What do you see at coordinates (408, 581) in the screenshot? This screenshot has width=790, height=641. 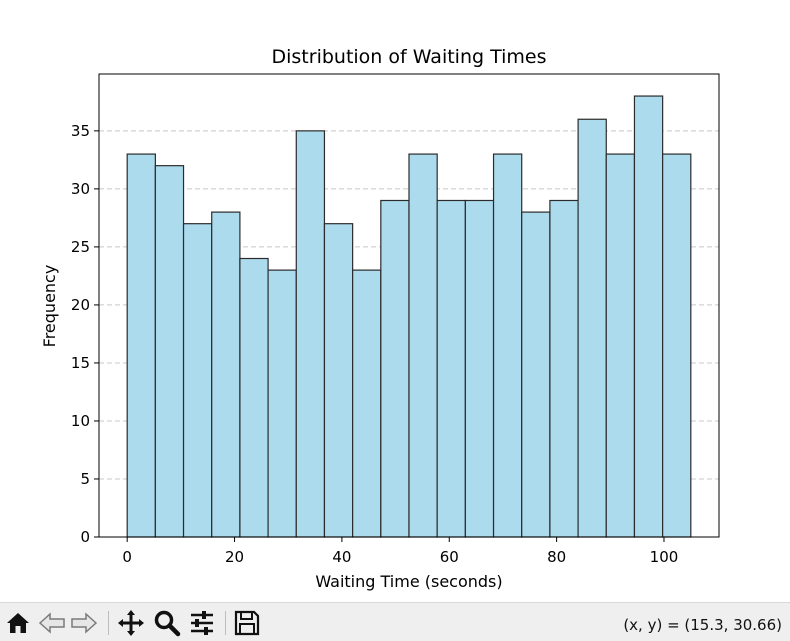 I see `x-axis-label: Waiting Time (seconds)` at bounding box center [408, 581].